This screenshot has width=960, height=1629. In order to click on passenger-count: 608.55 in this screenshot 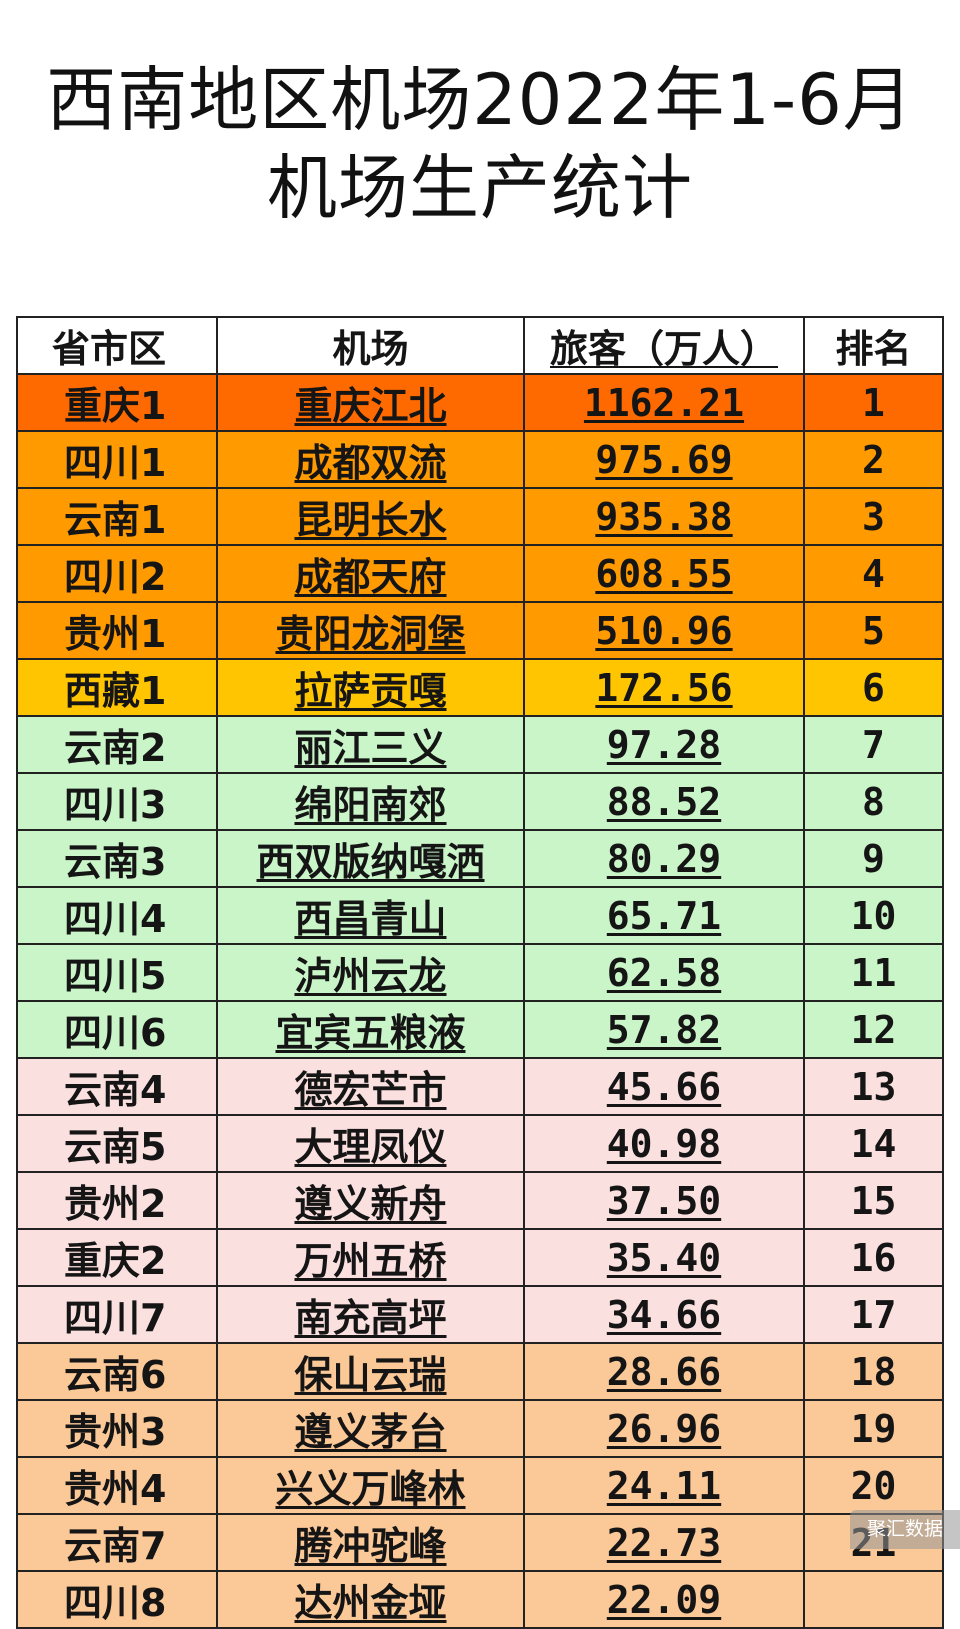, I will do `click(664, 573)`.